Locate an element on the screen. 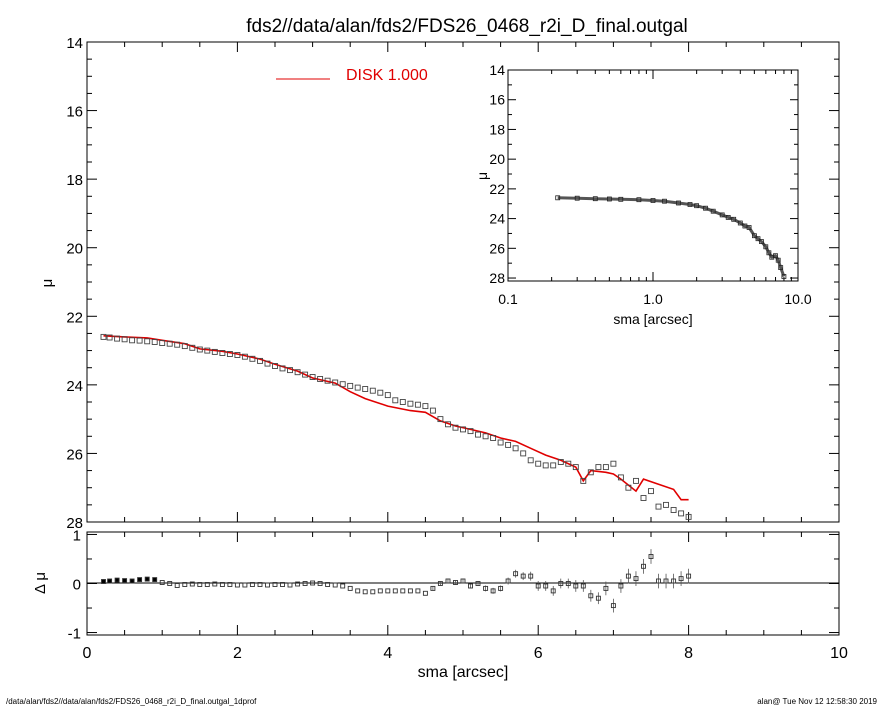 The height and width of the screenshot is (708, 885). residual-y-tick-label: 1 is located at coordinates (77, 535).